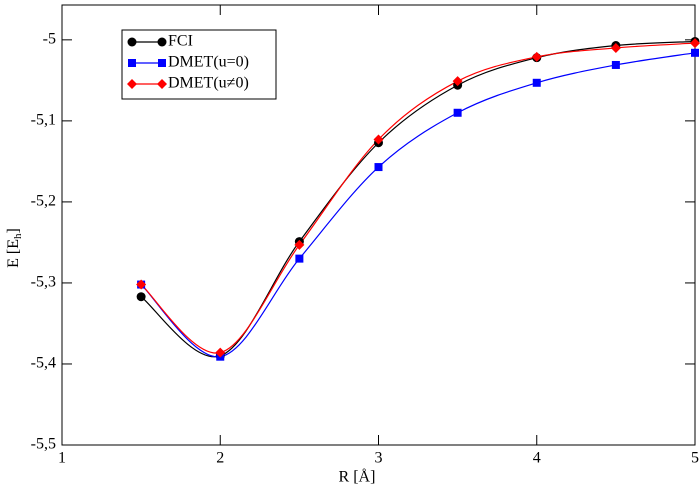  What do you see at coordinates (18, 236) in the screenshot?
I see `y-label-sub: h` at bounding box center [18, 236].